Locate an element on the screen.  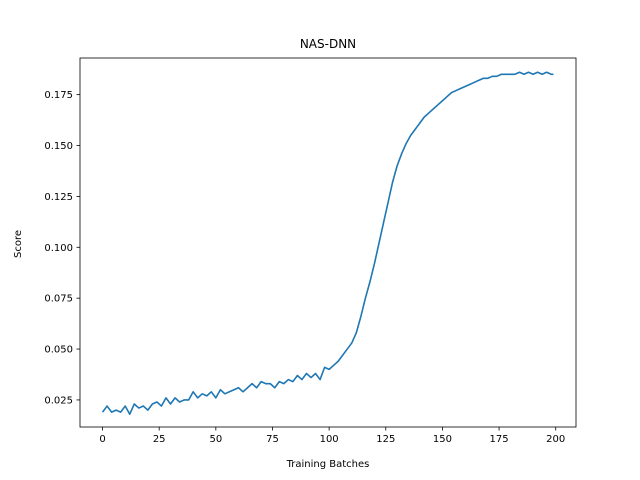
y-tick-label: 0.075 is located at coordinates (58, 299).